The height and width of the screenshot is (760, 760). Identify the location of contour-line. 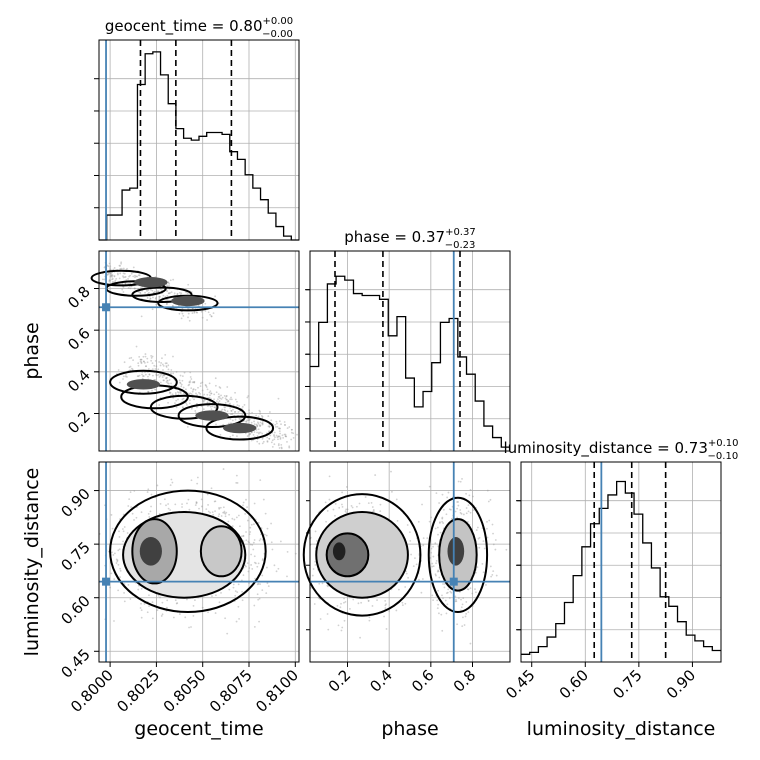
(188, 551).